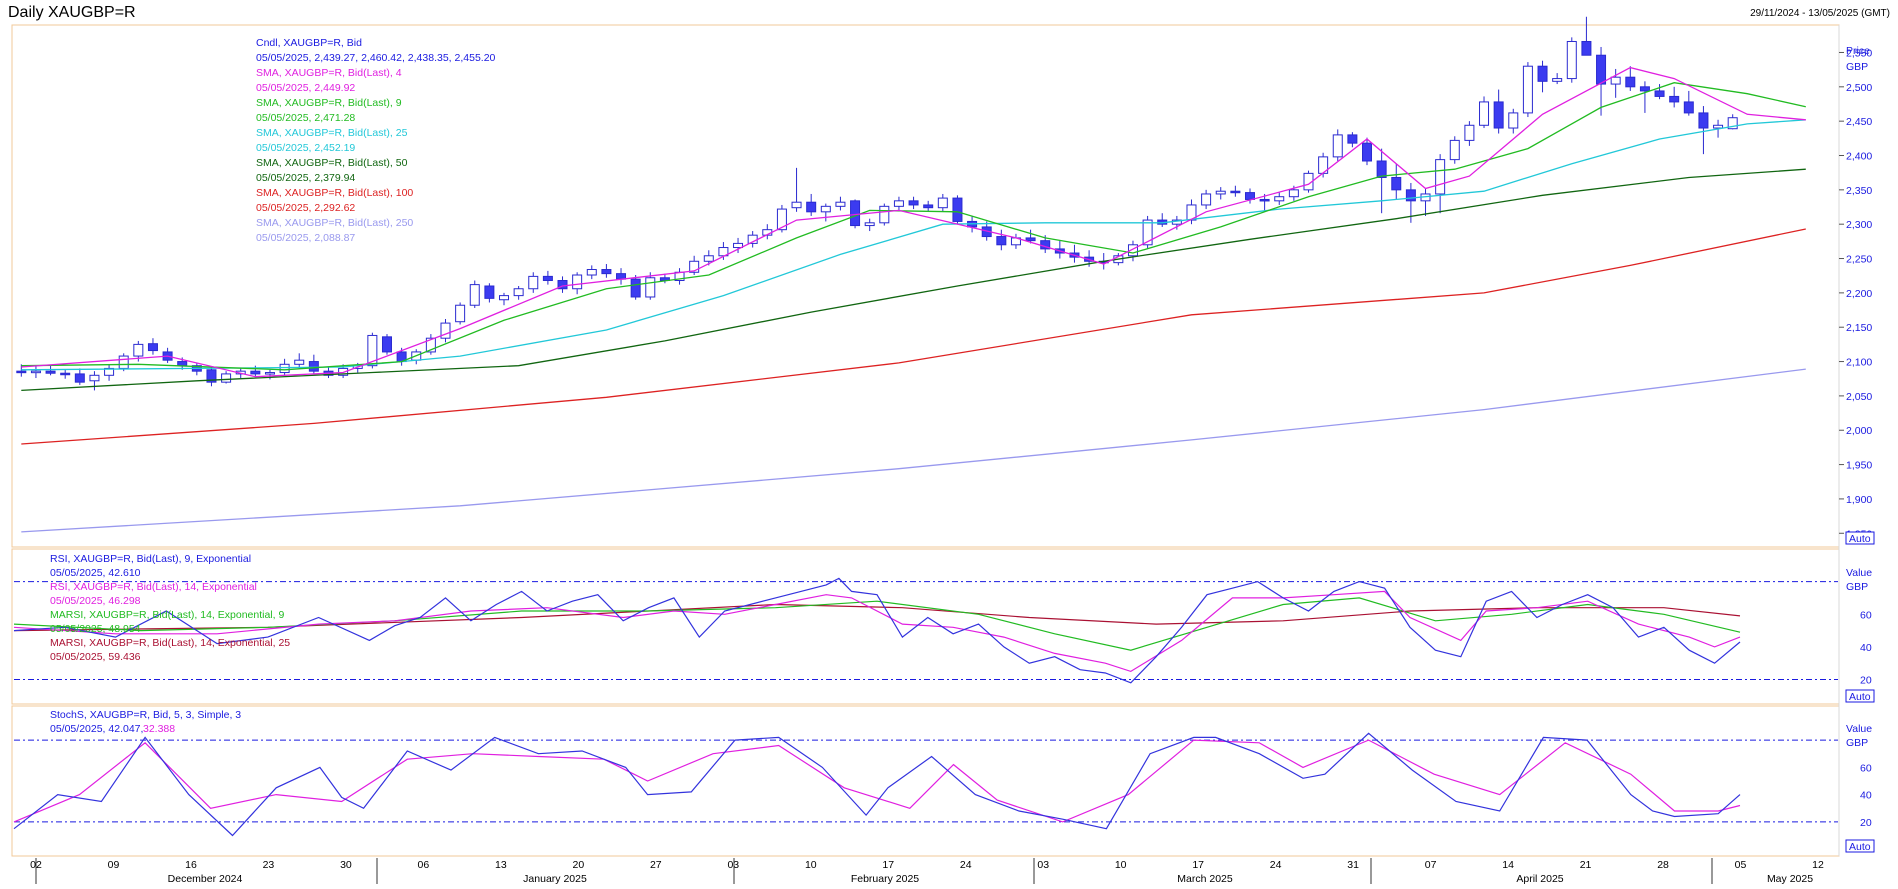 This screenshot has width=1898, height=889. What do you see at coordinates (555, 879) in the screenshot?
I see `x-month-label: January 2025` at bounding box center [555, 879].